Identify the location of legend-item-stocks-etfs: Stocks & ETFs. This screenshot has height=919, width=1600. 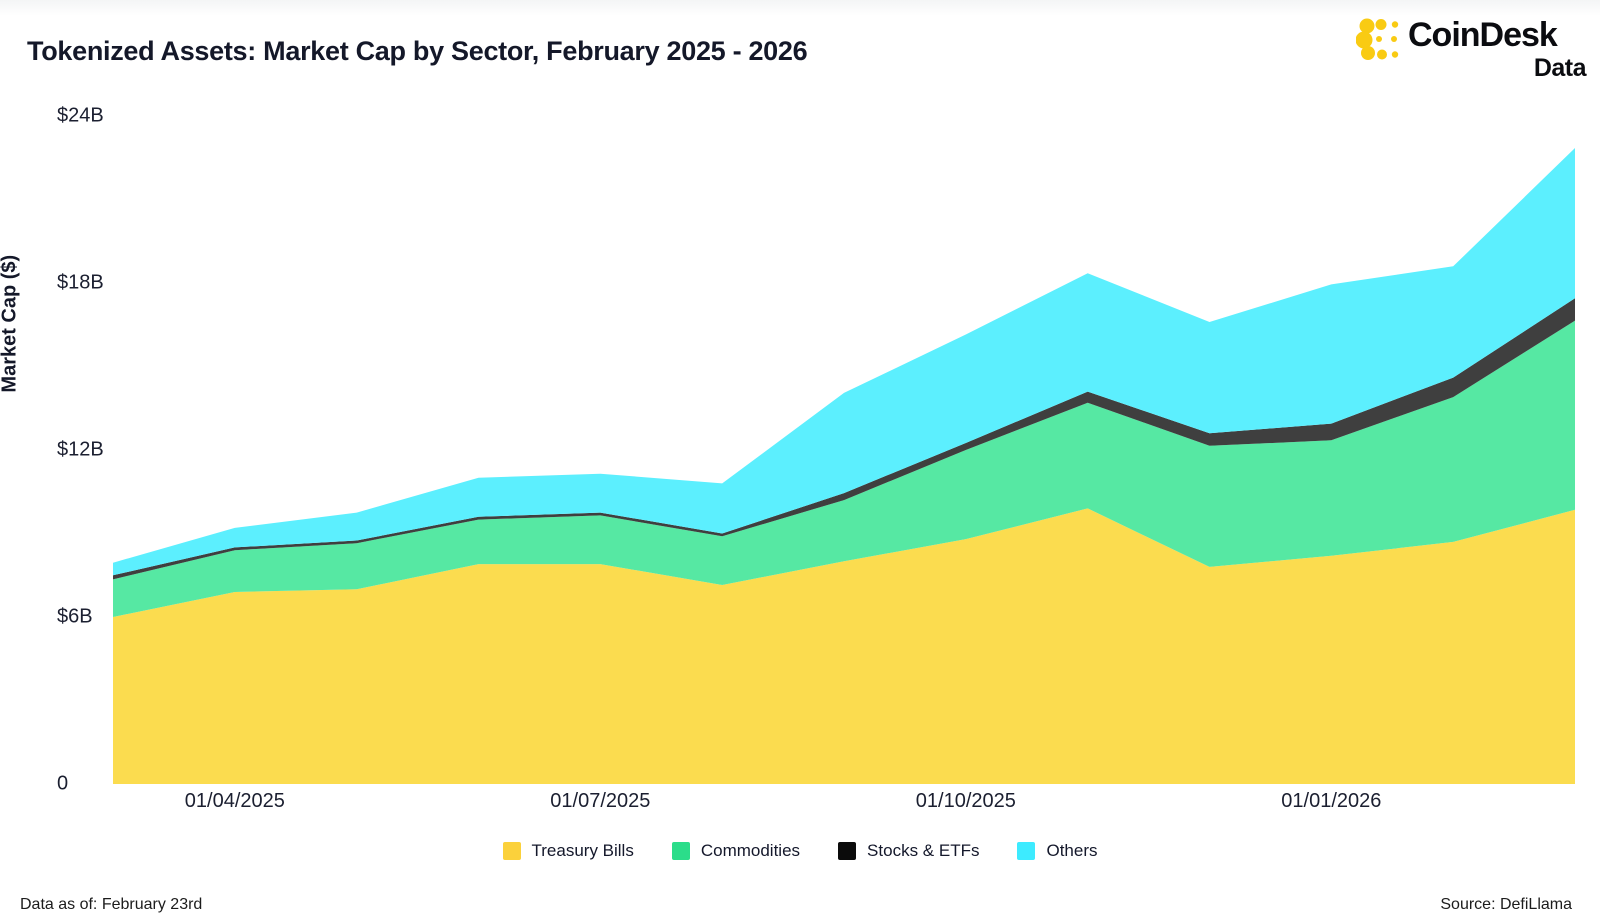
(908, 851).